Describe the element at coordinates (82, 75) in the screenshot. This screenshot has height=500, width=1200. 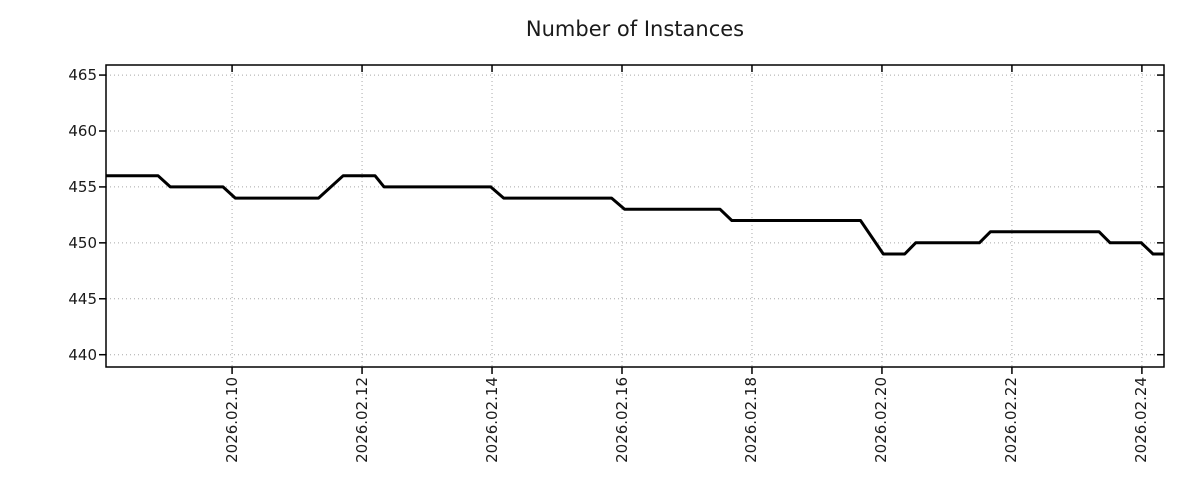
I see `y-tick-label: 465` at that location.